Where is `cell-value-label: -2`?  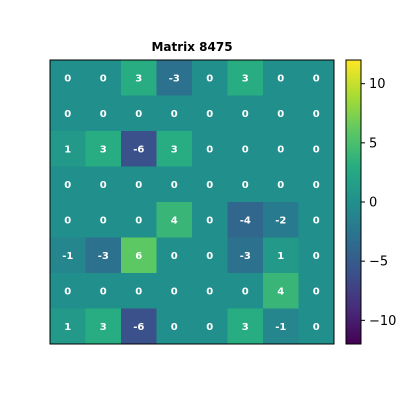
cell-value-label: -2 is located at coordinates (280, 220).